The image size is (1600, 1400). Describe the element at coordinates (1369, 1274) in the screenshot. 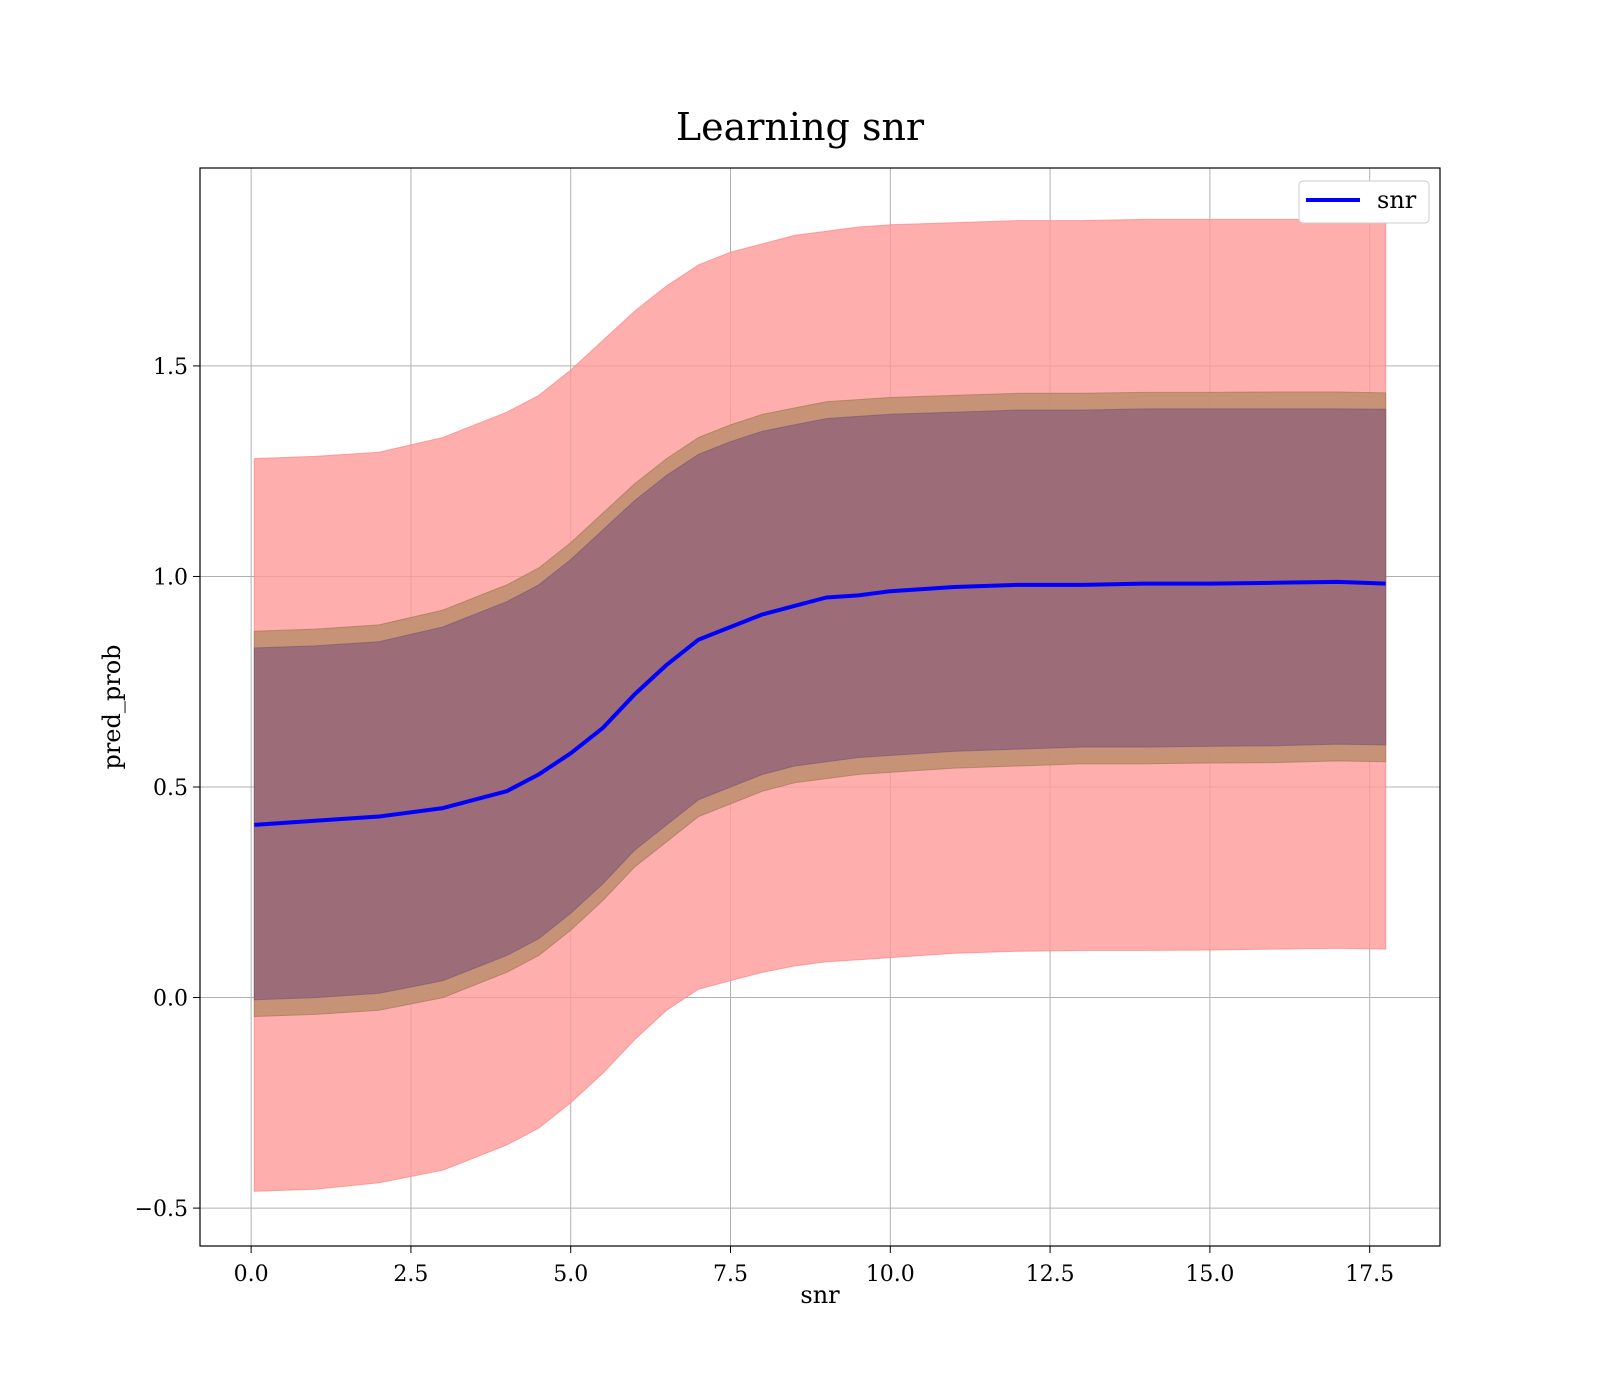

I see `x-tick-label: 17.5` at that location.